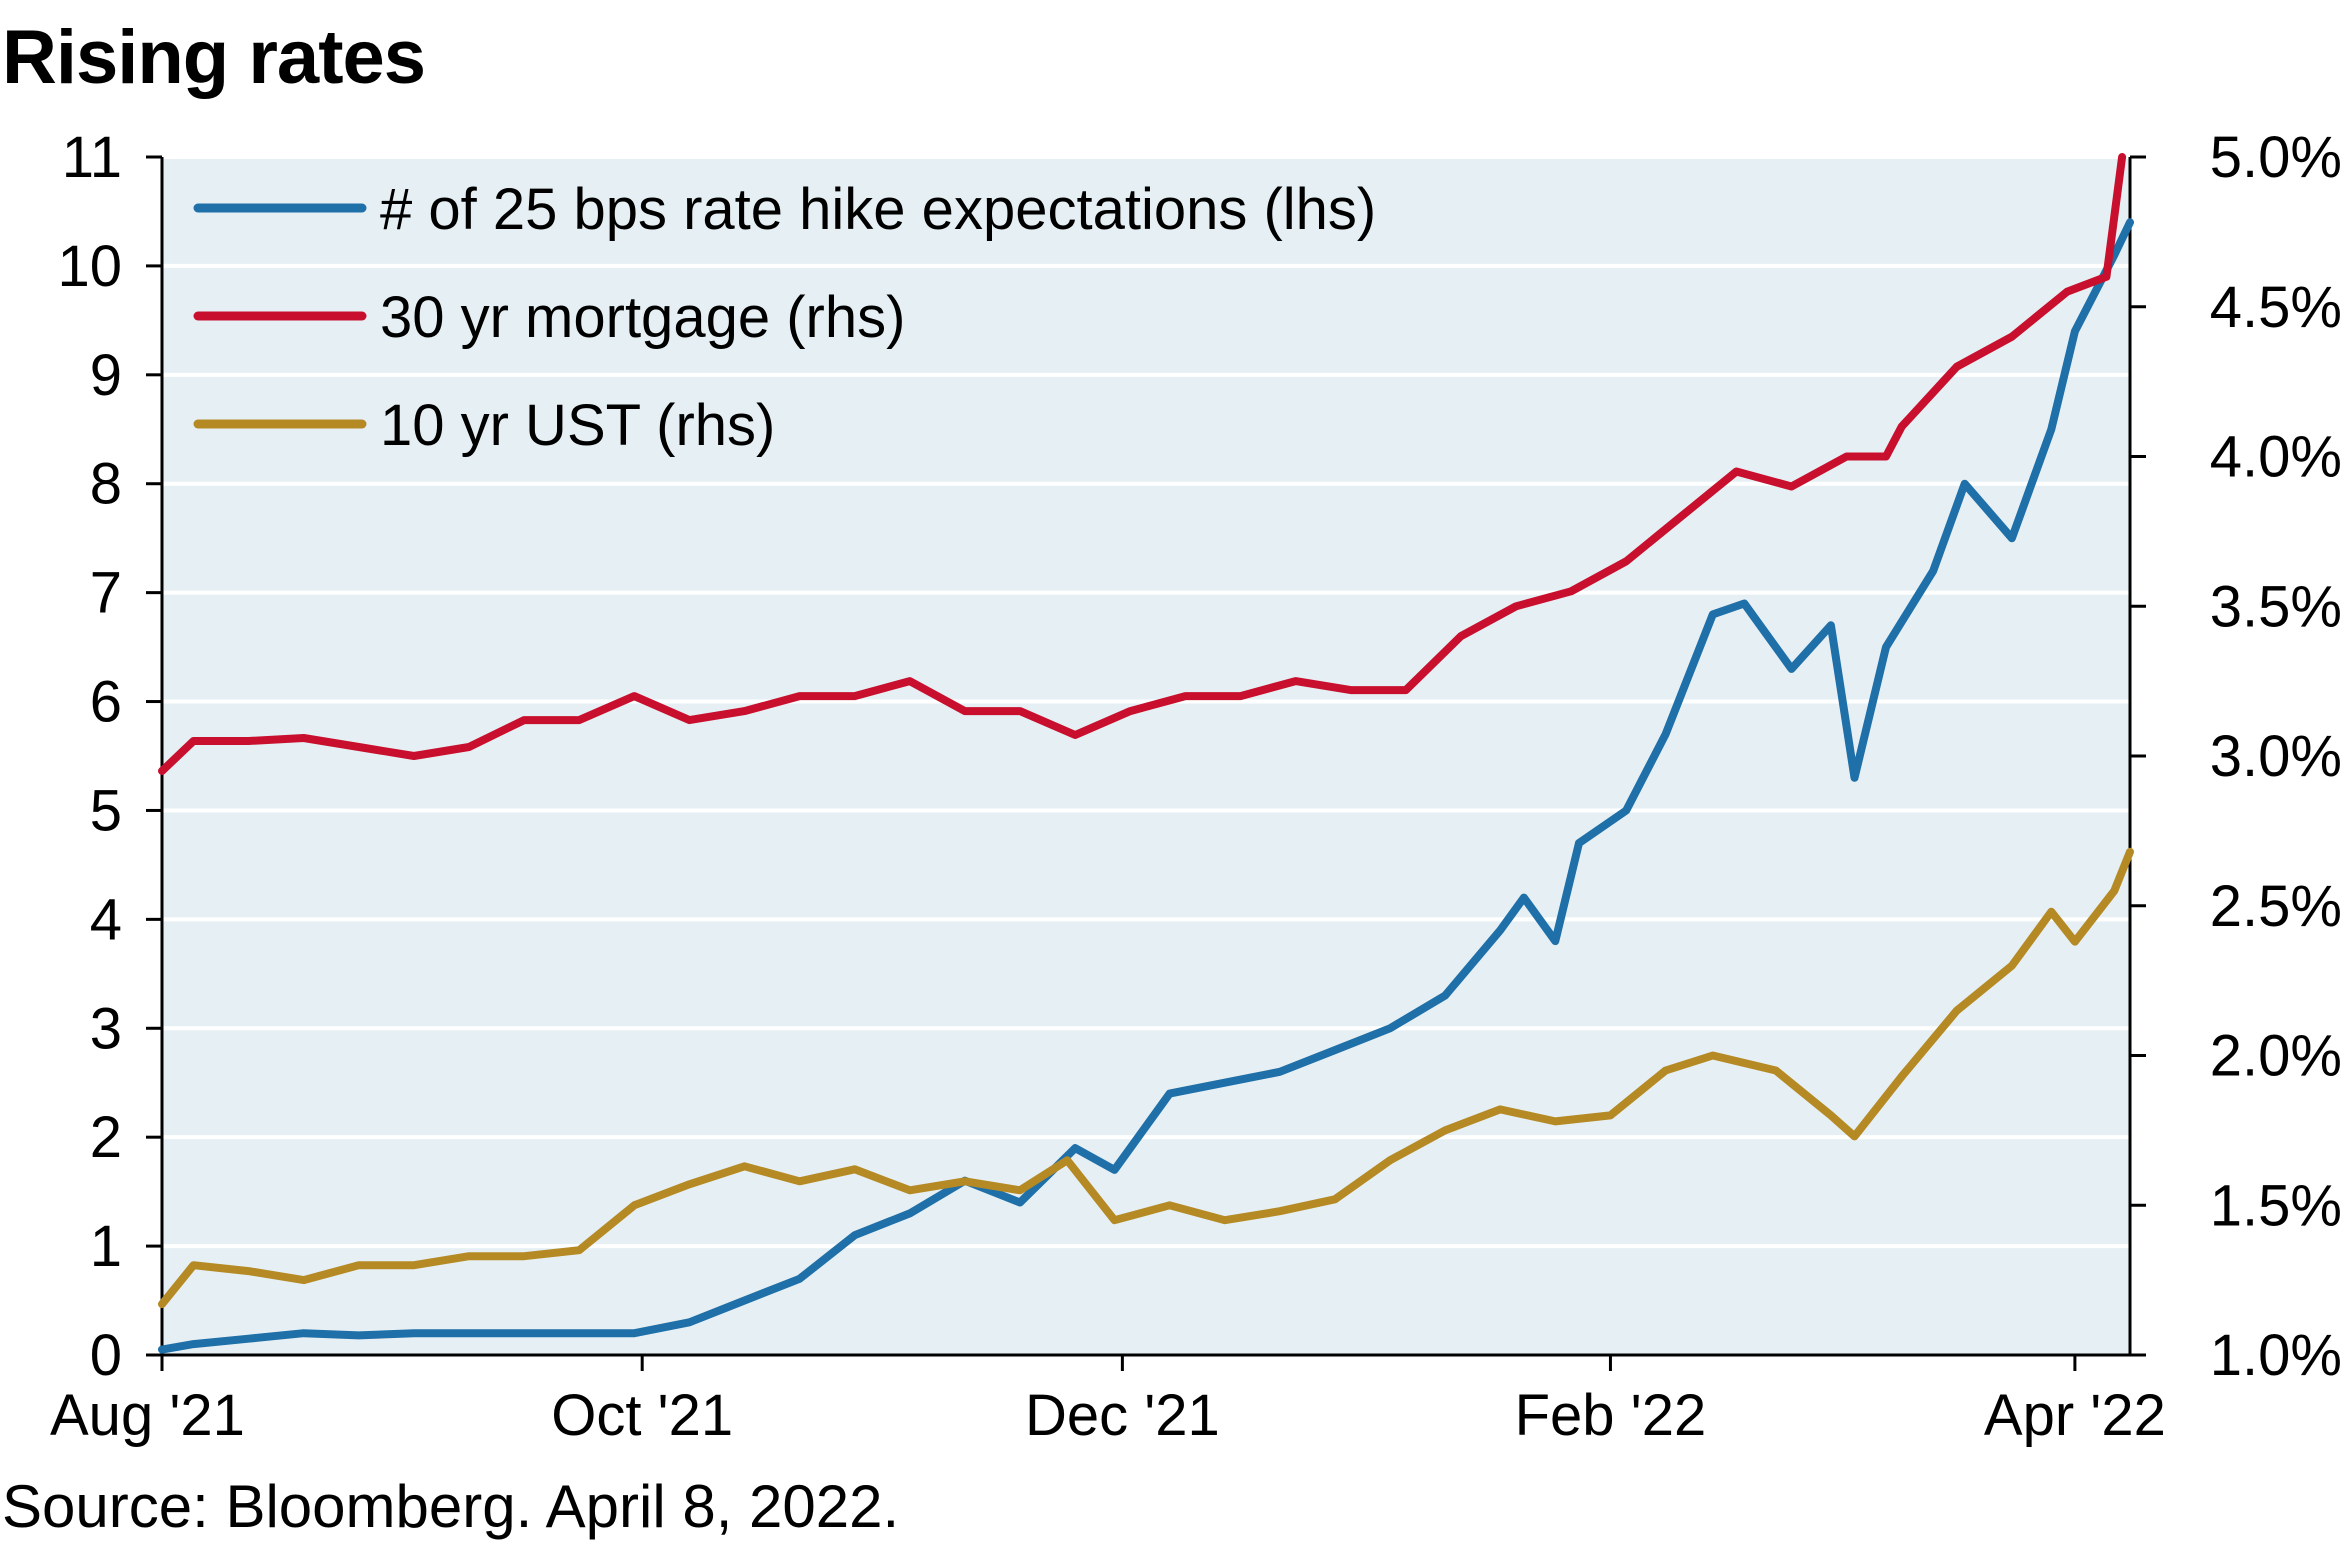  I want to click on y-left-tick-label: 0, so click(106, 1355).